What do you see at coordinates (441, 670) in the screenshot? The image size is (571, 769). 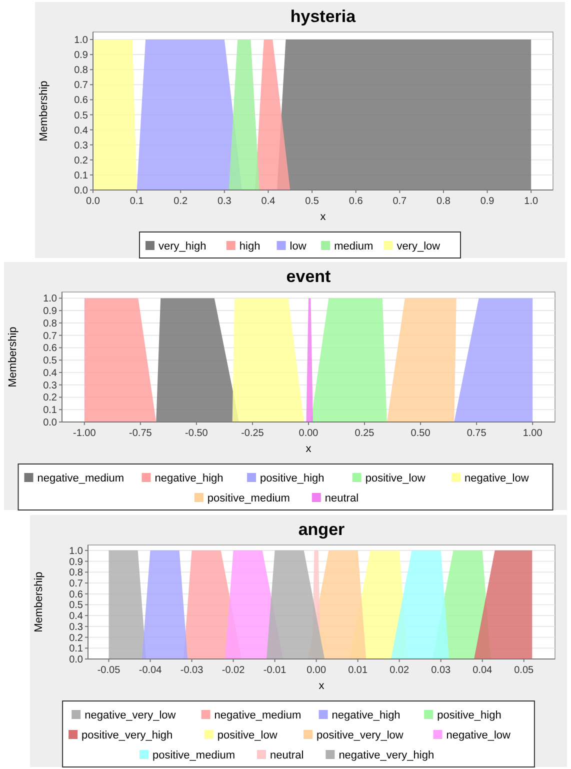 I see `x-tick-label: 0.03` at bounding box center [441, 670].